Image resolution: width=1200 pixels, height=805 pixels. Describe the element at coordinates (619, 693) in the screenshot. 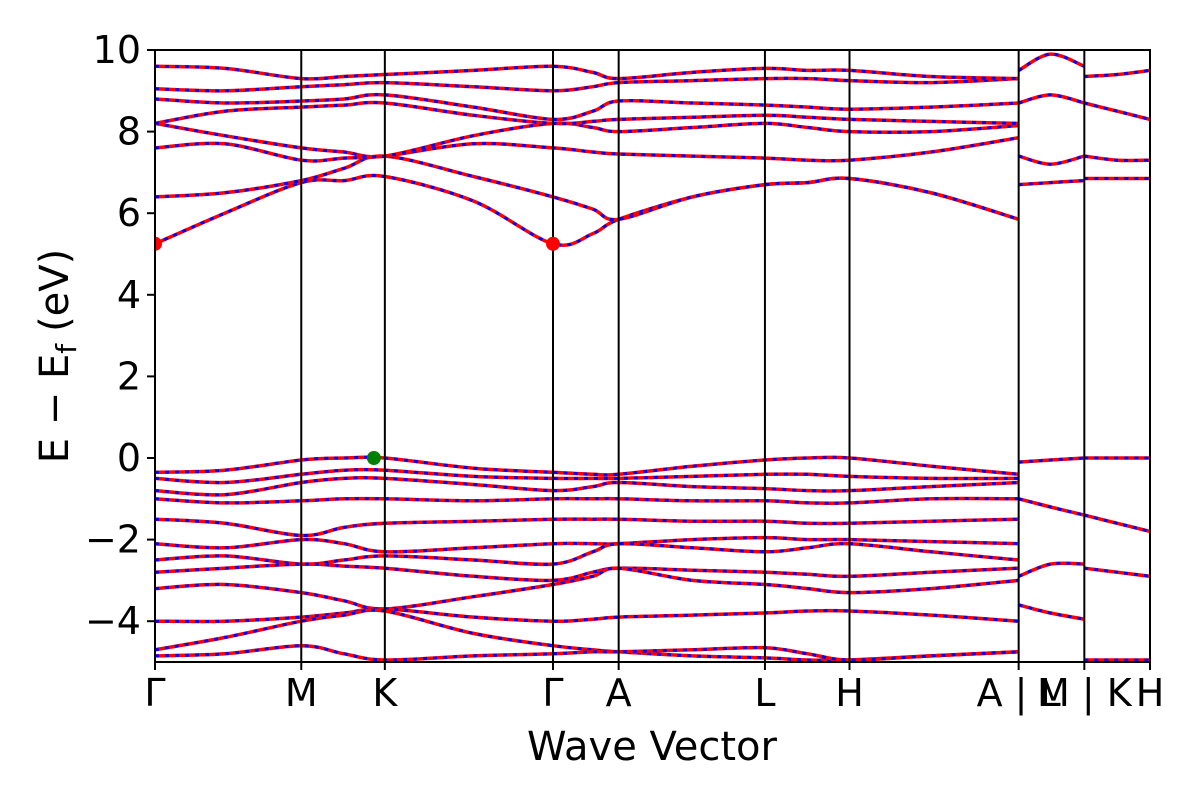

I see `x-tick-label: A` at that location.